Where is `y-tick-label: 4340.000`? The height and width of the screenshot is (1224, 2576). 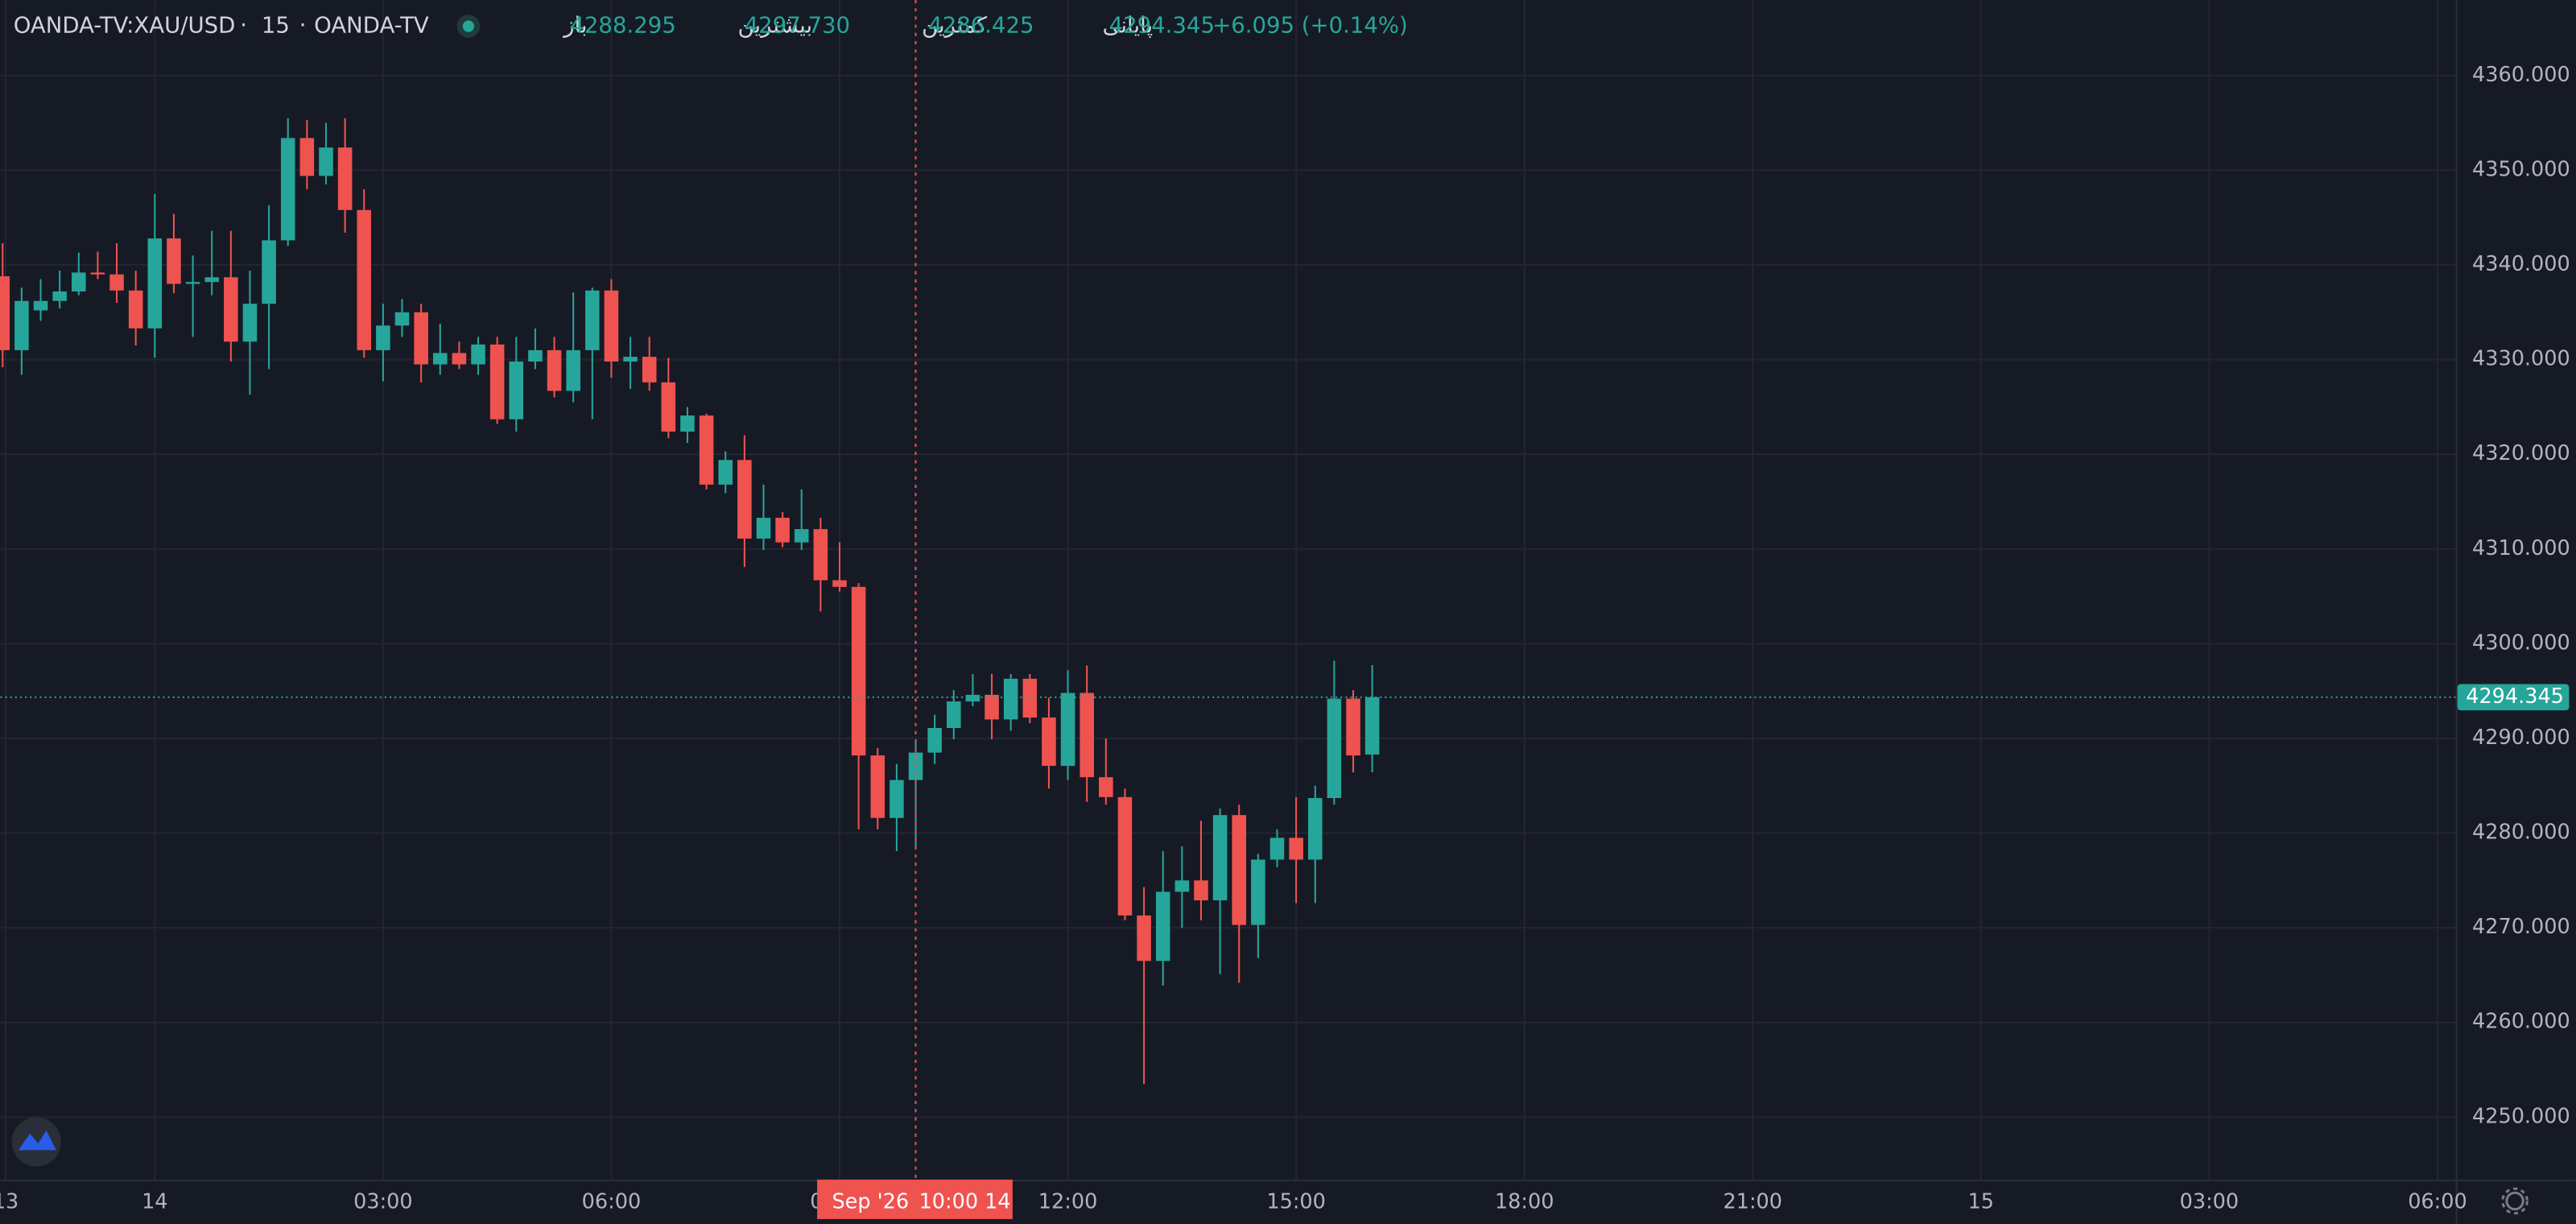 y-tick-label: 4340.000 is located at coordinates (2521, 264).